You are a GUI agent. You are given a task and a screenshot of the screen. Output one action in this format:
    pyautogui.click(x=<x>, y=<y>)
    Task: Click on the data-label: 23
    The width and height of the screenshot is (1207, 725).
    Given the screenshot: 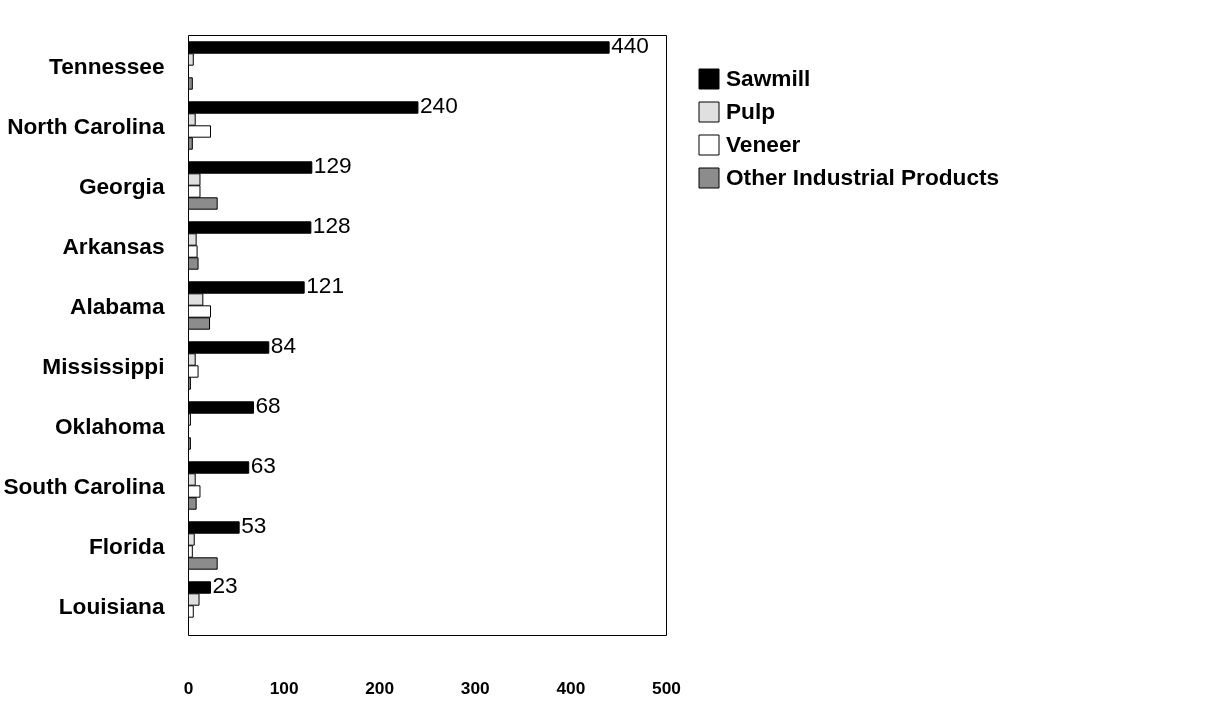 What is the action you would take?
    pyautogui.click(x=225, y=585)
    